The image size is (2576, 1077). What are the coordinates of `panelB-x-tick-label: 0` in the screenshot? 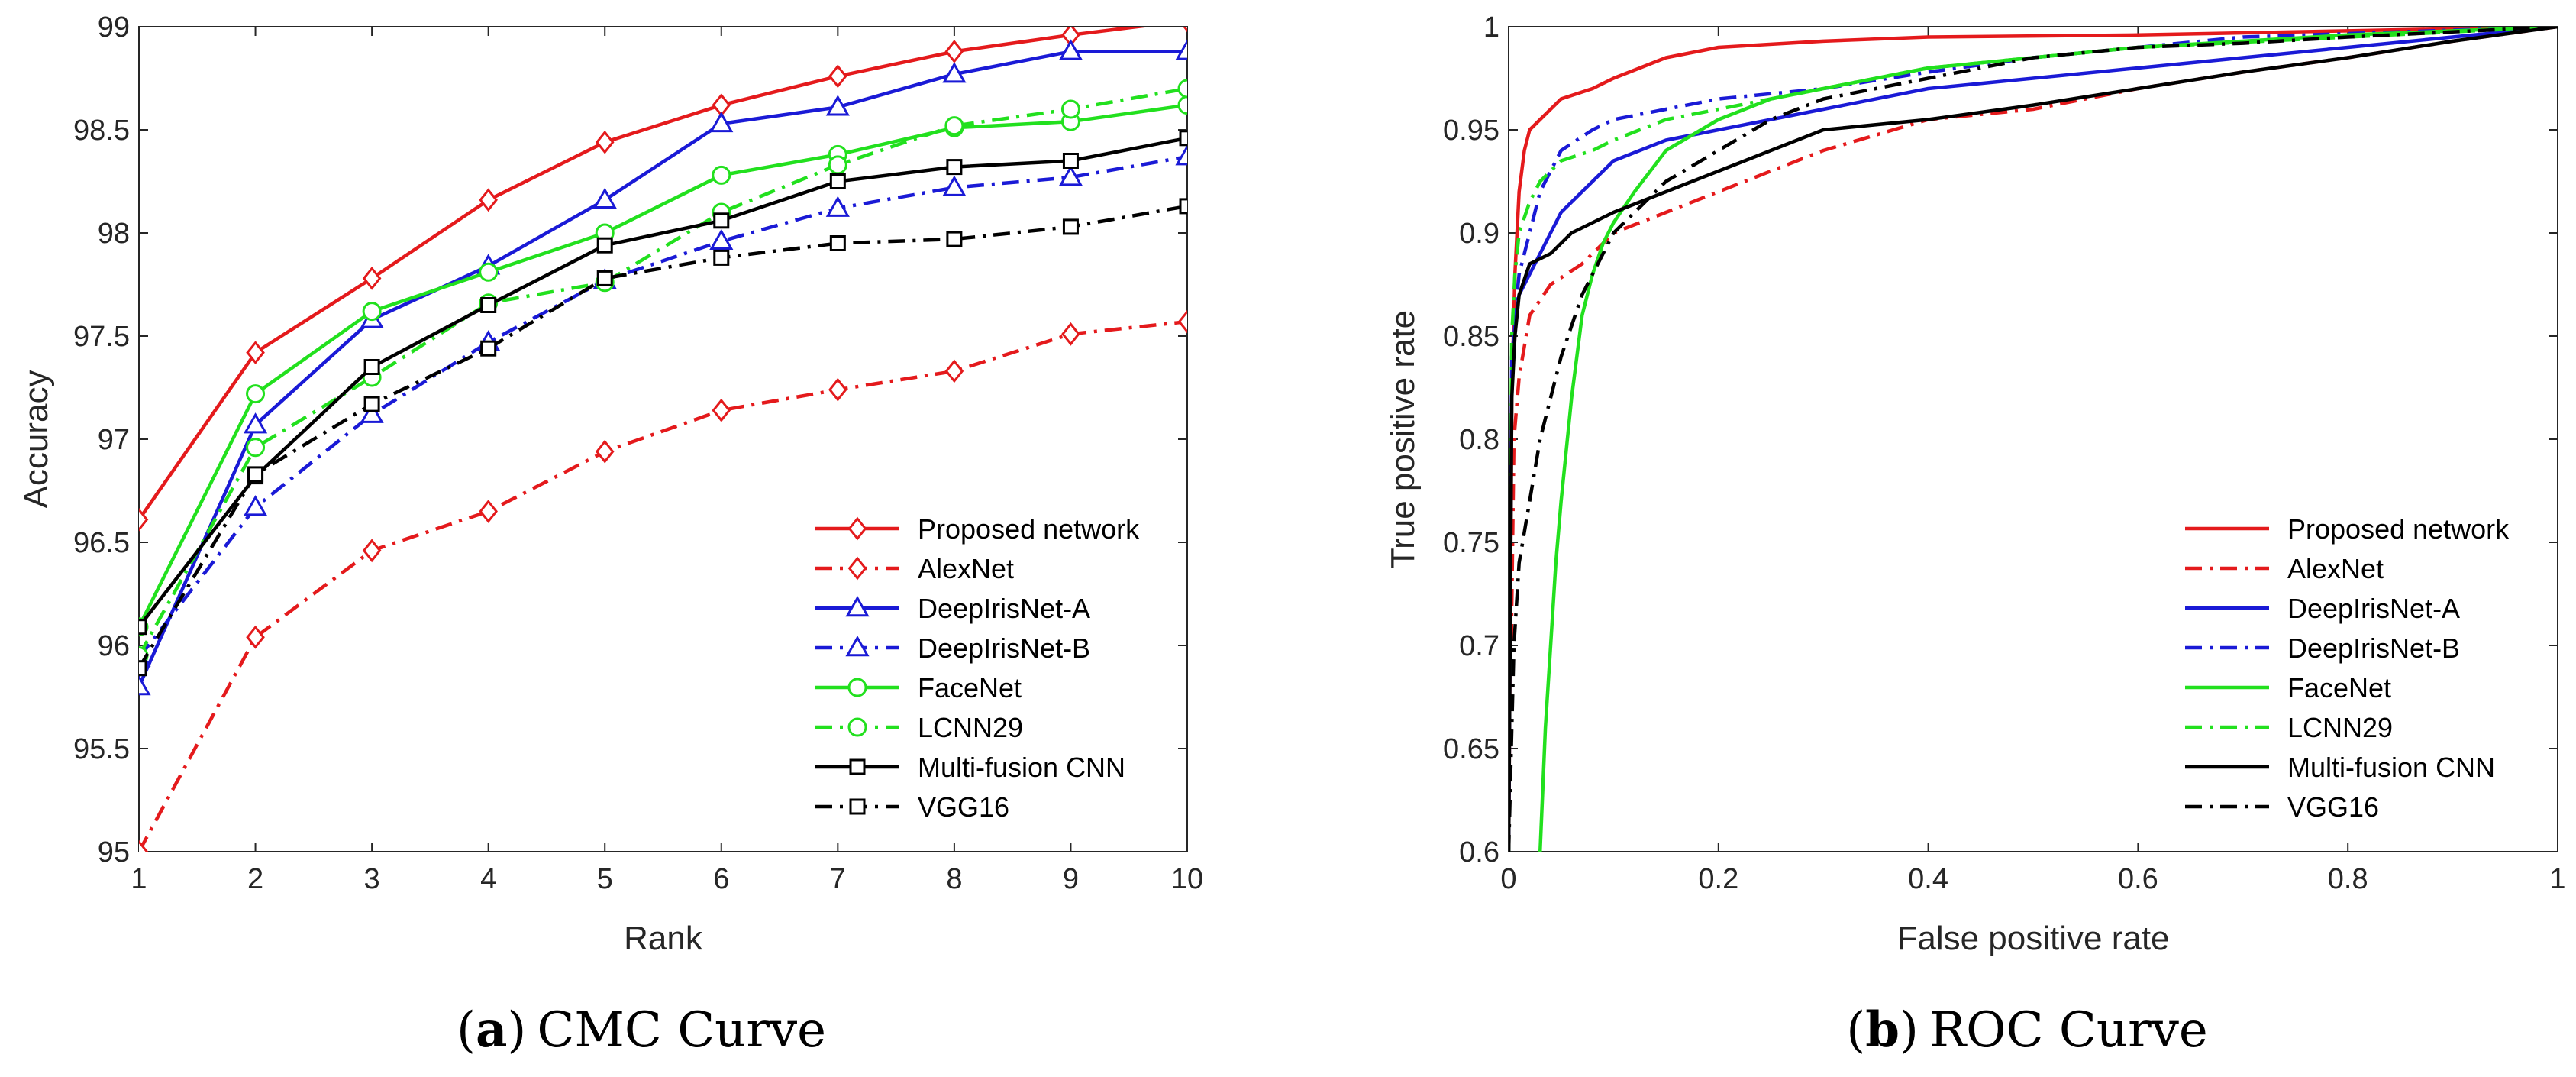 It's located at (1508, 879).